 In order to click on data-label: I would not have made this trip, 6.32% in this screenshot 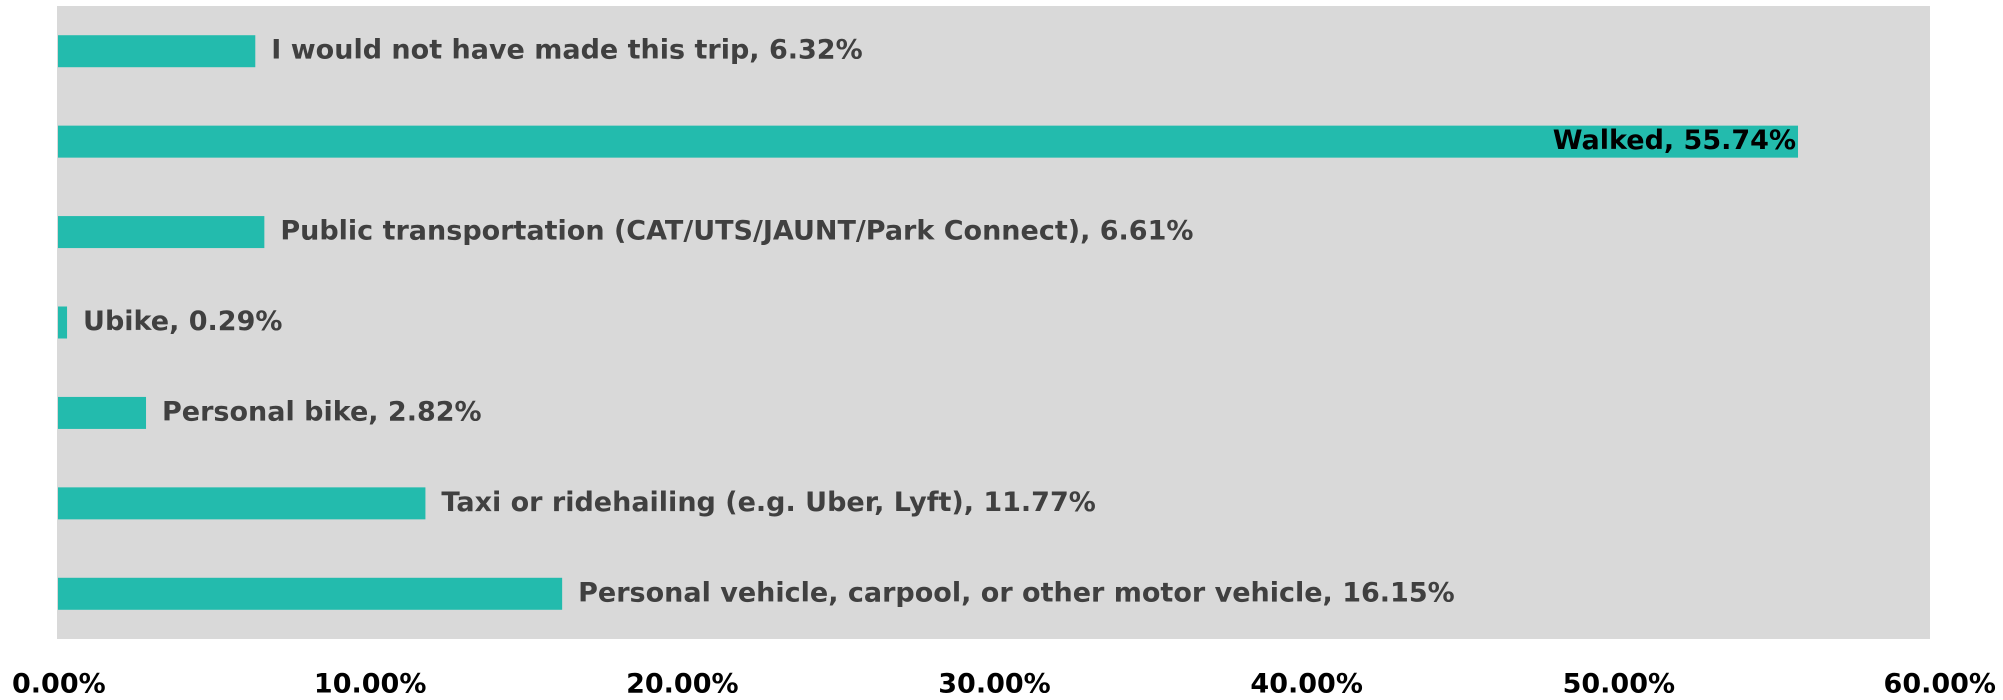, I will do `click(566, 50)`.